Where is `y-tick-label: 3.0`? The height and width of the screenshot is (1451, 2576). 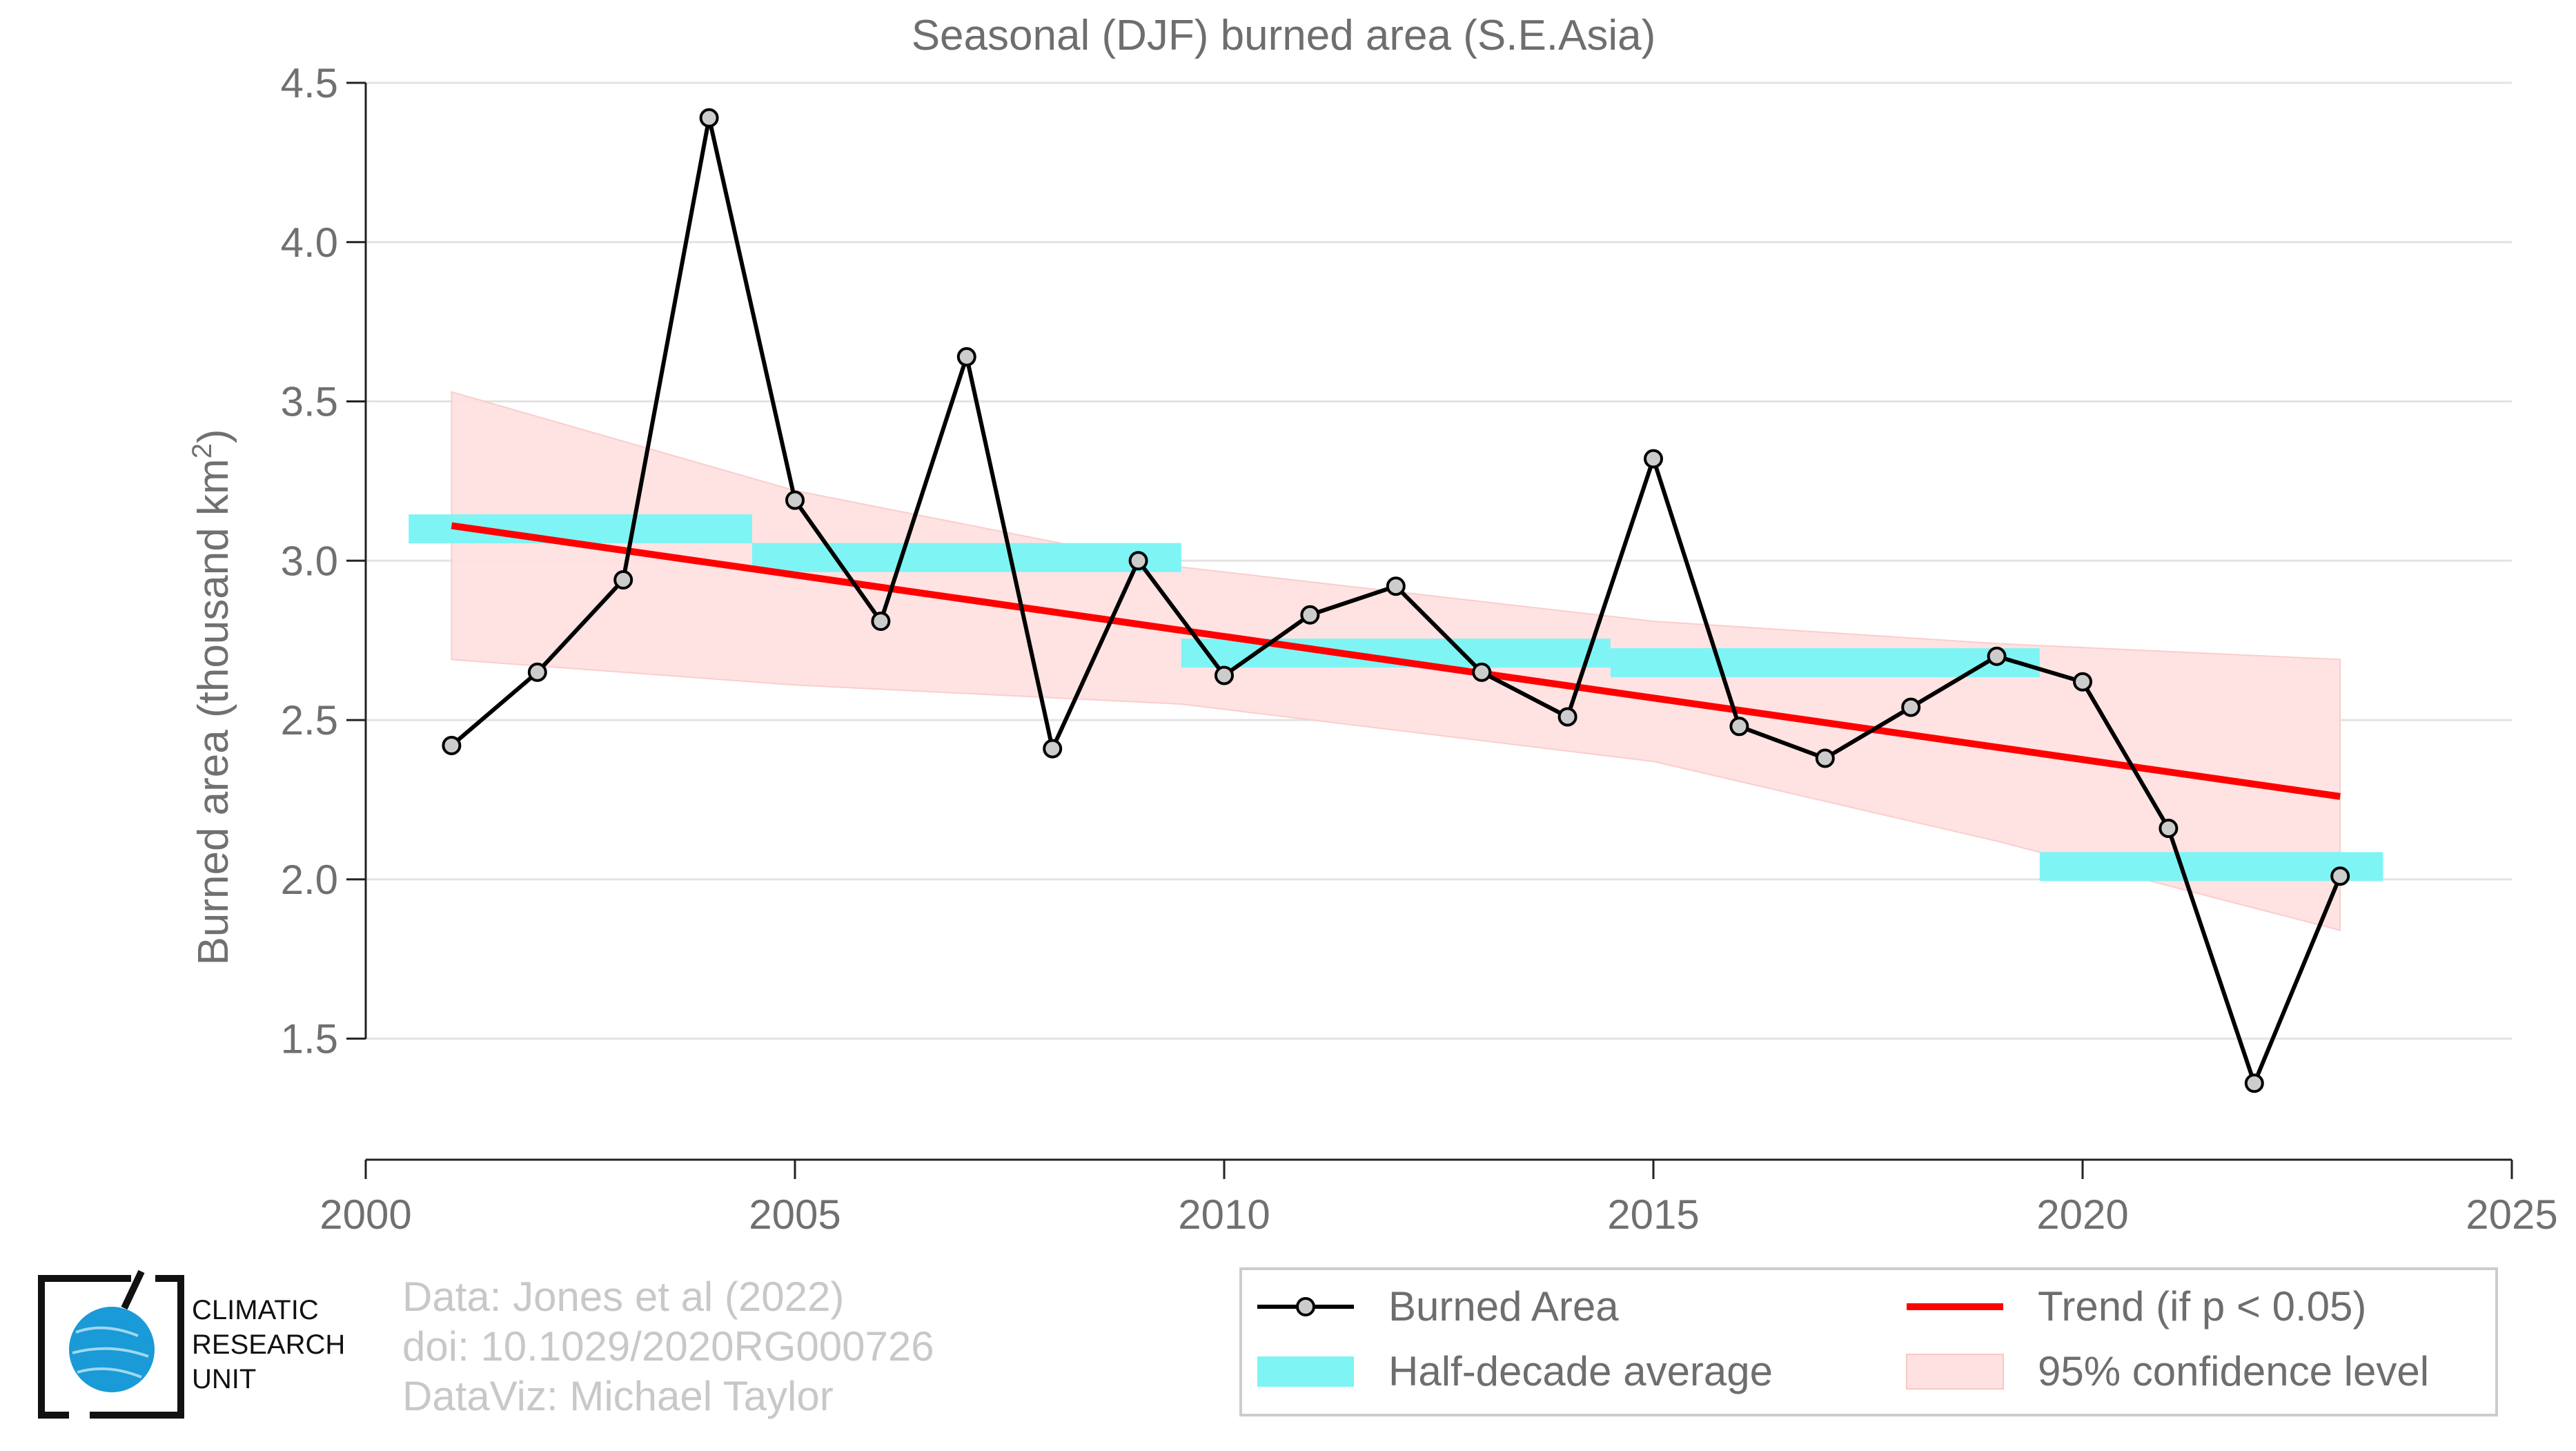
y-tick-label: 3.0 is located at coordinates (309, 561).